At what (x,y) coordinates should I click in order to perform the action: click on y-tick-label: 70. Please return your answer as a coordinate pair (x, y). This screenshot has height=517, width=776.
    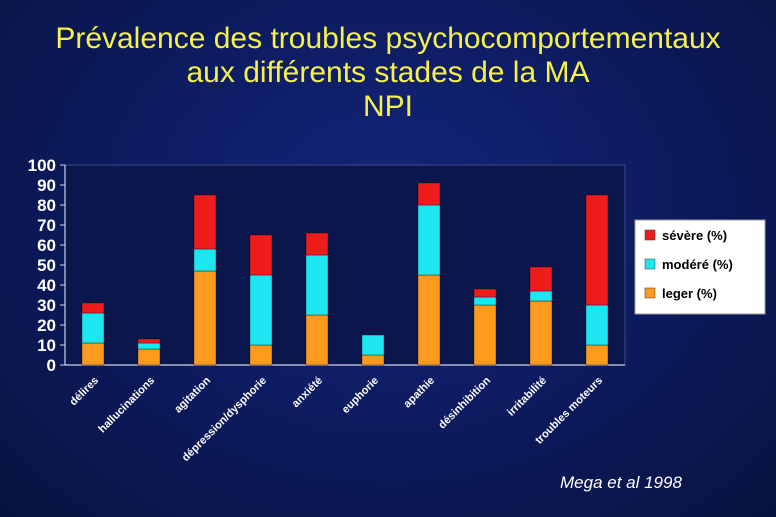
    Looking at the image, I should click on (46, 225).